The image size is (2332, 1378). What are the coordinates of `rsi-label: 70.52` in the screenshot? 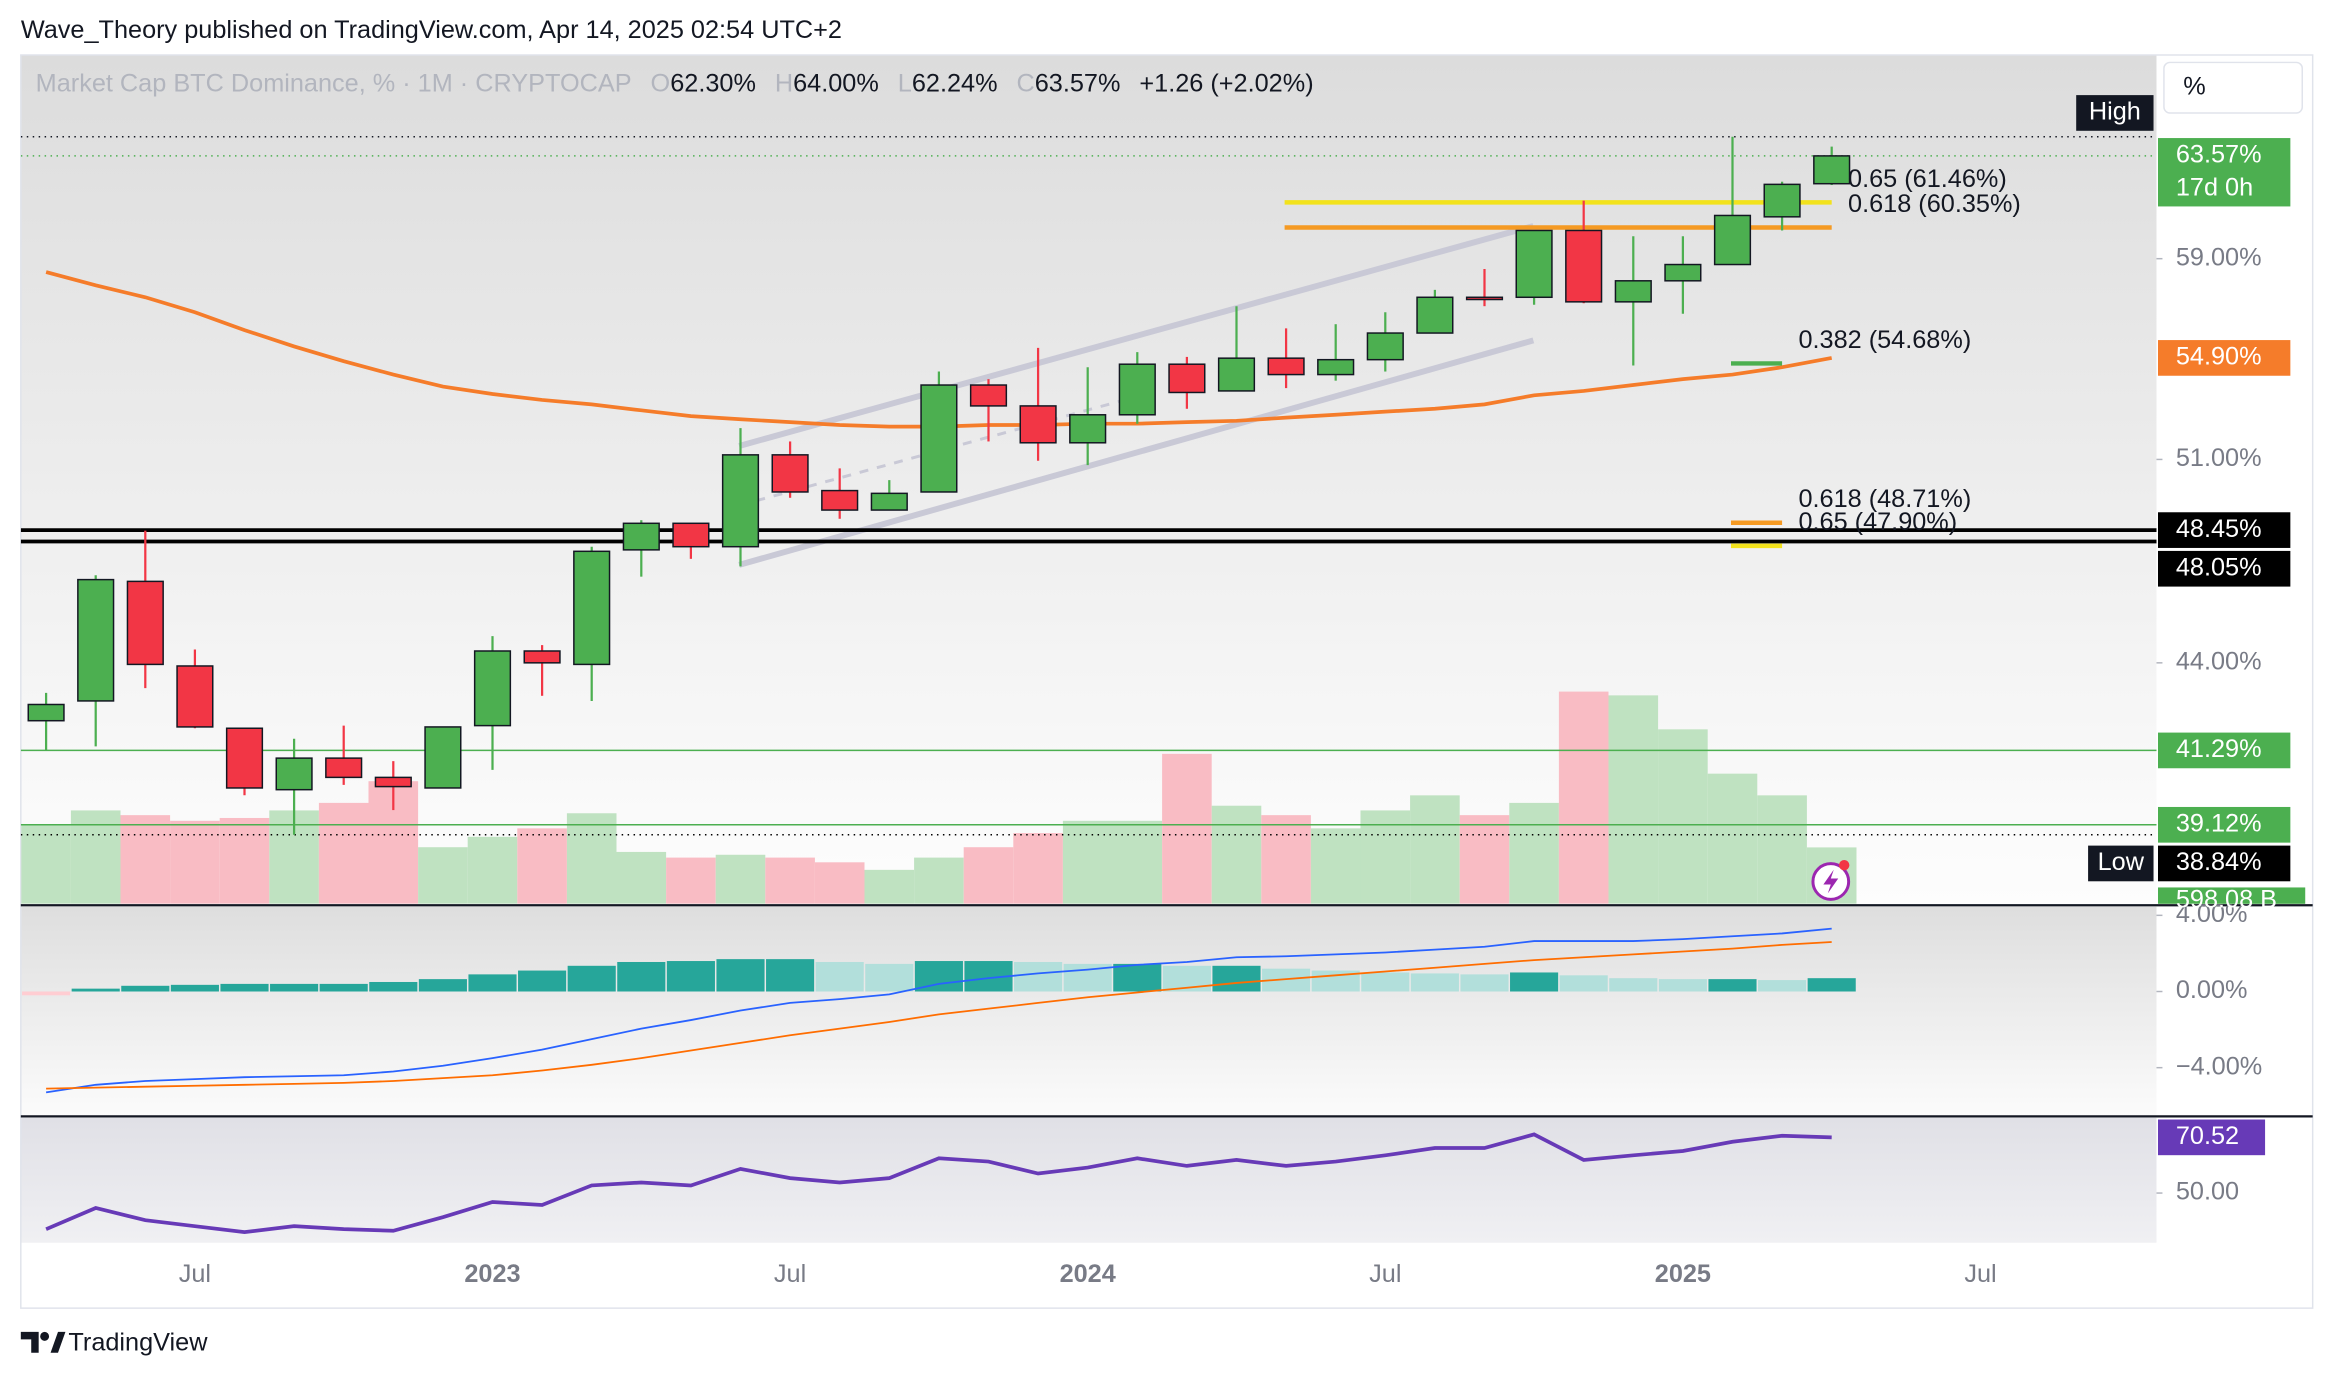 It's located at (2207, 1136).